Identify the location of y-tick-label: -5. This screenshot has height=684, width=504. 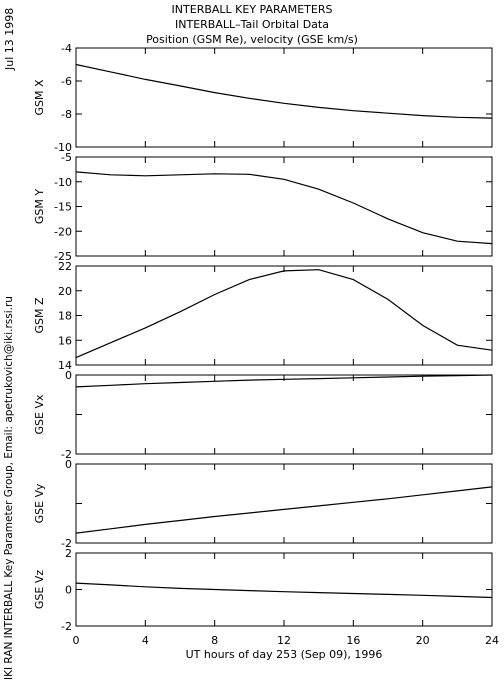
(66, 157).